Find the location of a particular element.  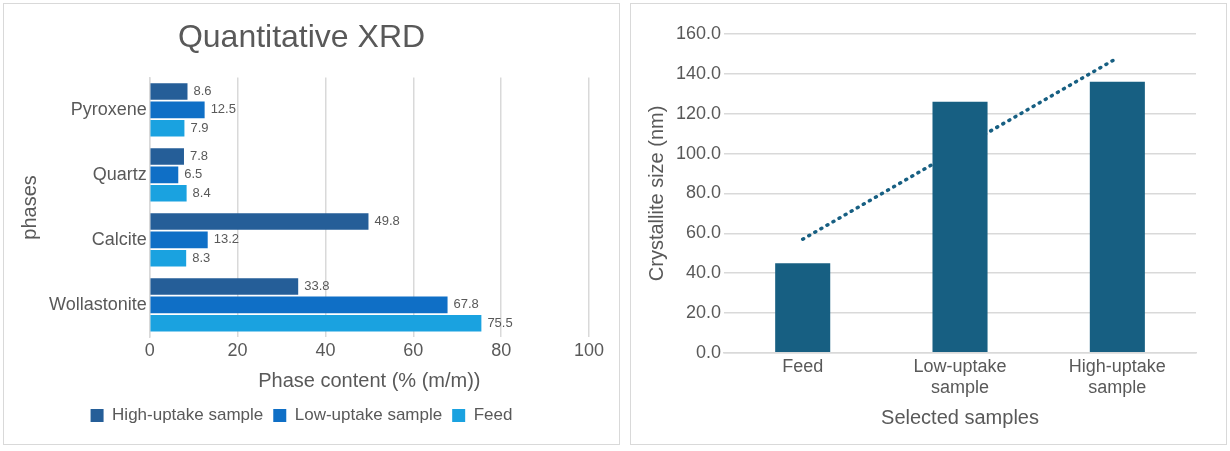

y-tick-label: 40.0 is located at coordinates (704, 272).